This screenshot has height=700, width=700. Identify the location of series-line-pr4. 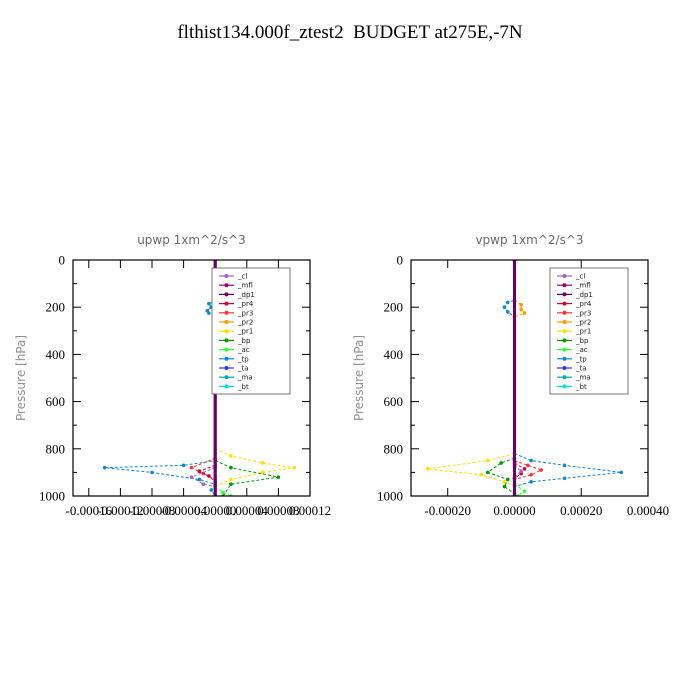
(207, 473).